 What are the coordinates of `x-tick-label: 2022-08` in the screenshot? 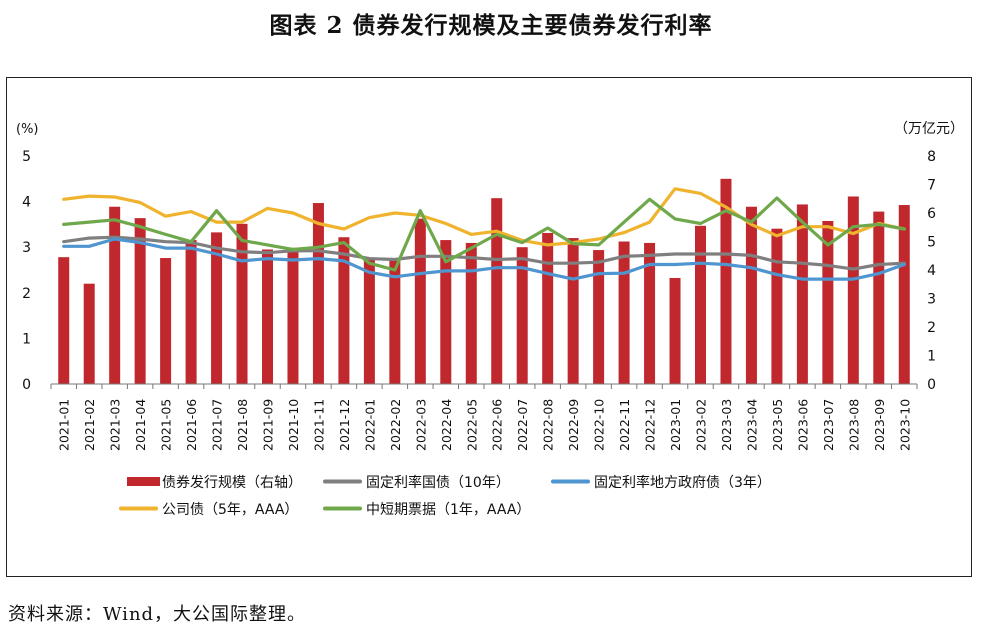 It's located at (548, 425).